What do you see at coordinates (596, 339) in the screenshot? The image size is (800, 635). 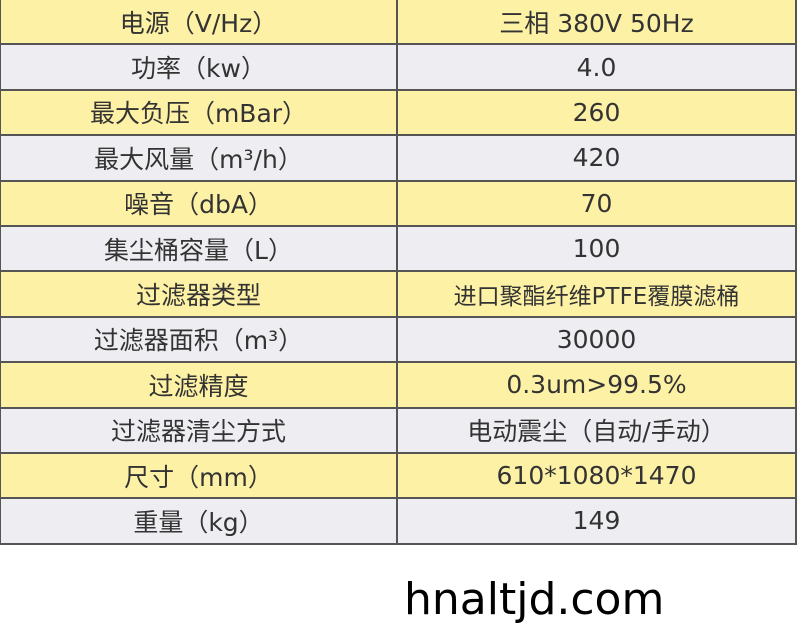 I see `spec-value: 30000` at bounding box center [596, 339].